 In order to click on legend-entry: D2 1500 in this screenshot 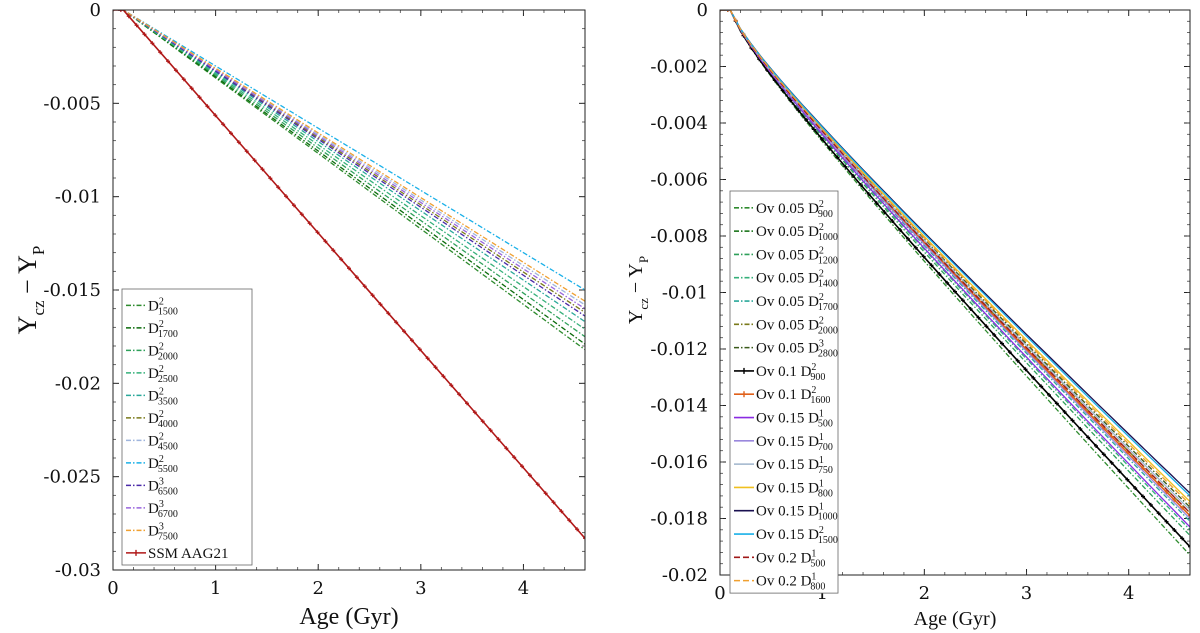, I will do `click(163, 306)`.